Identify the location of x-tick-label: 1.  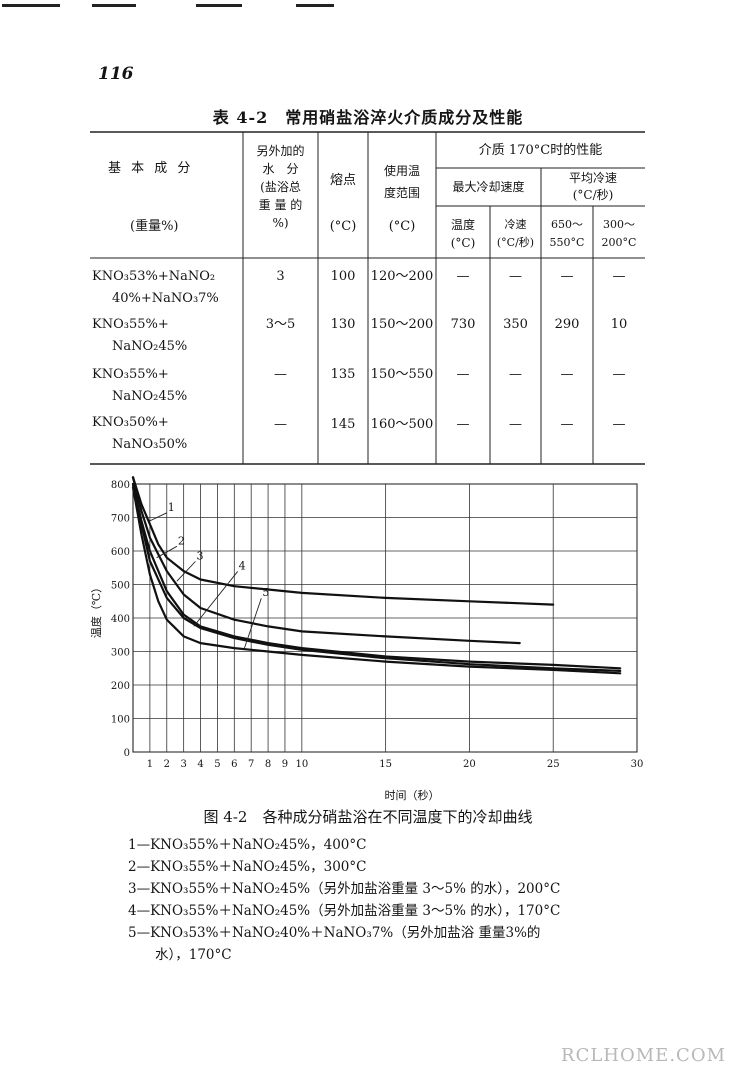
(150, 764).